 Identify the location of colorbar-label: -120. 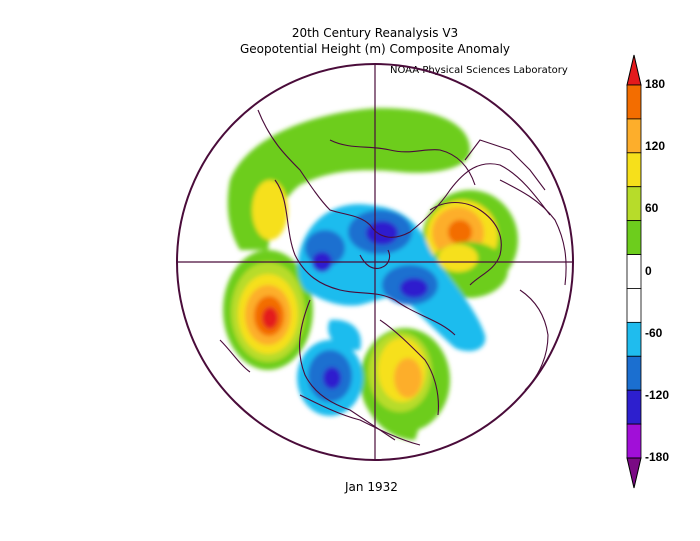
(657, 394).